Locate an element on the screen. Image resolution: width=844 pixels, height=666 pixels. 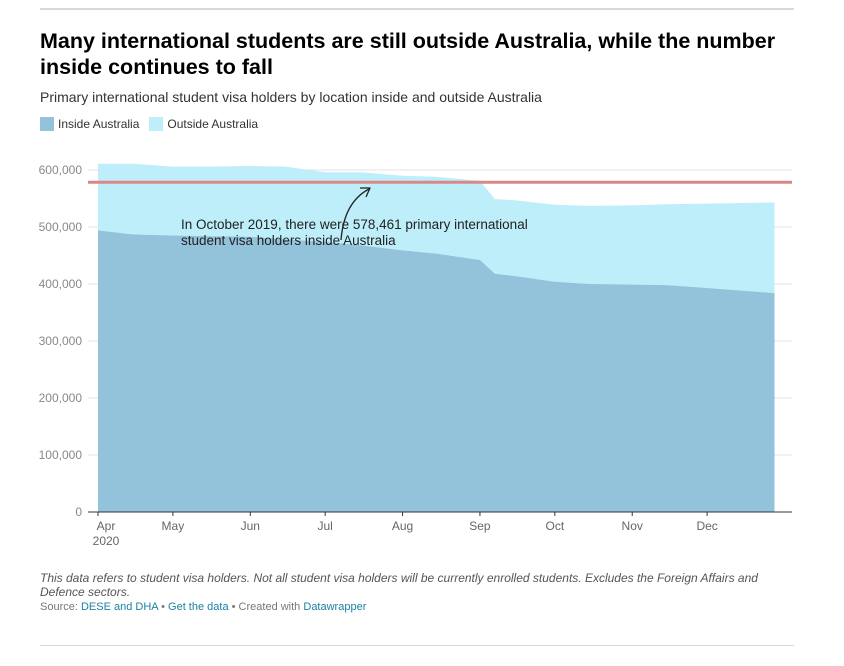
datawrapper-link: Datawrapper is located at coordinates (335, 607).